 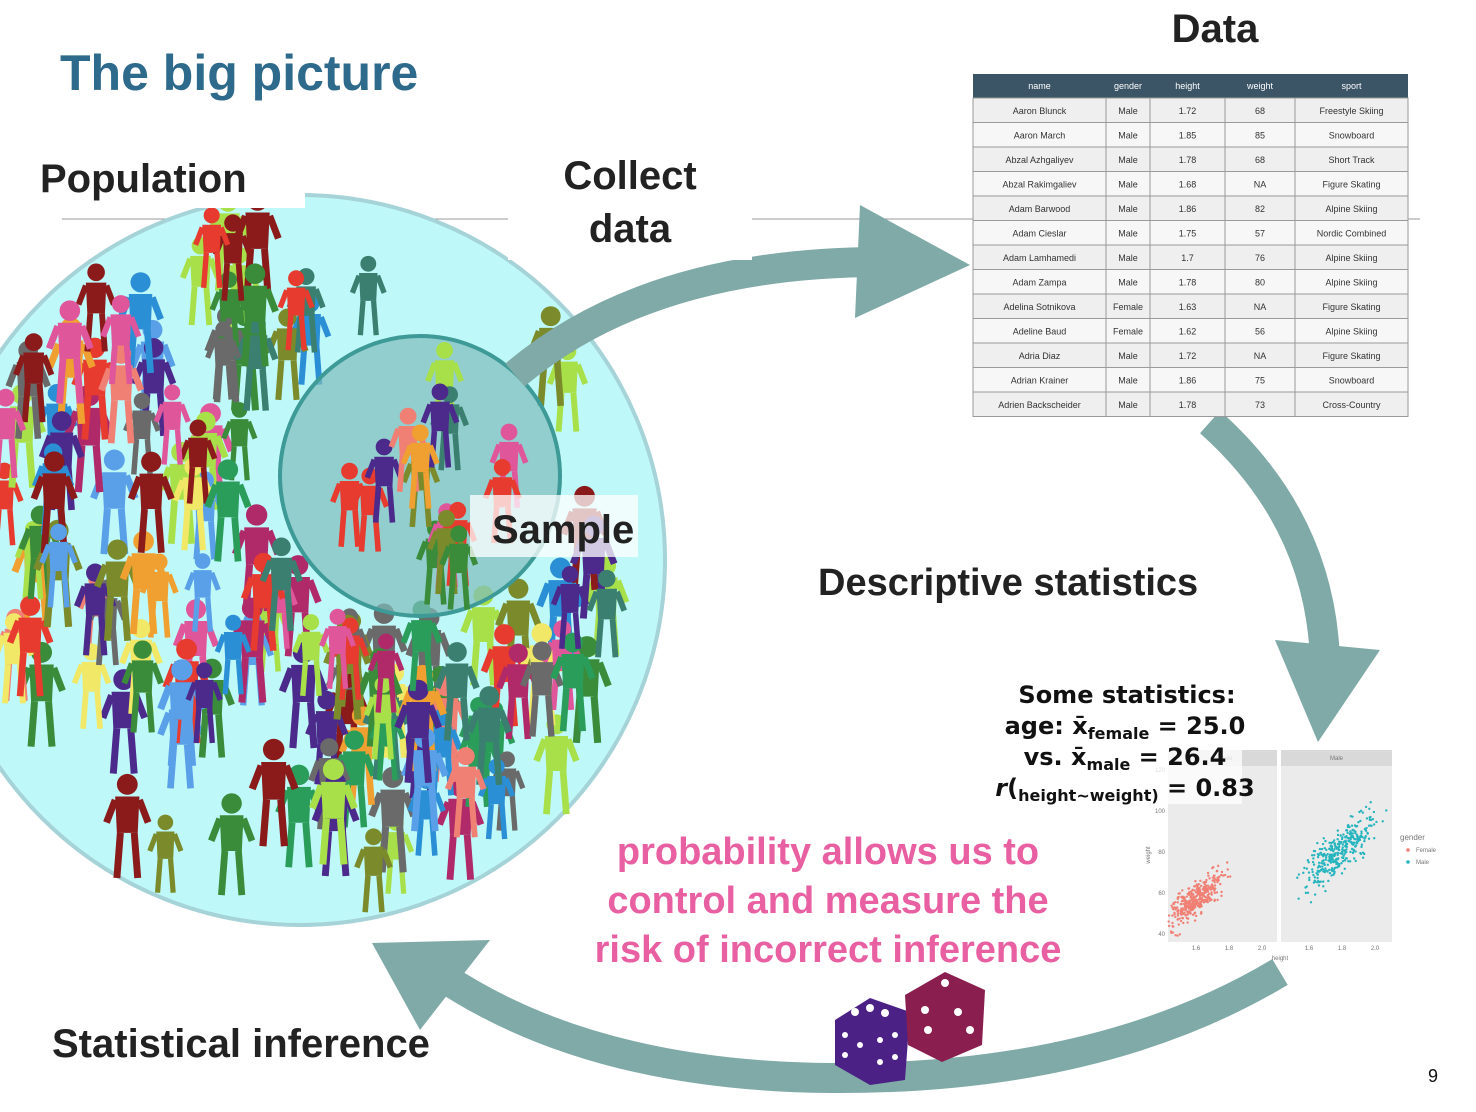 What do you see at coordinates (1039, 86) in the screenshot?
I see `table-header: name` at bounding box center [1039, 86].